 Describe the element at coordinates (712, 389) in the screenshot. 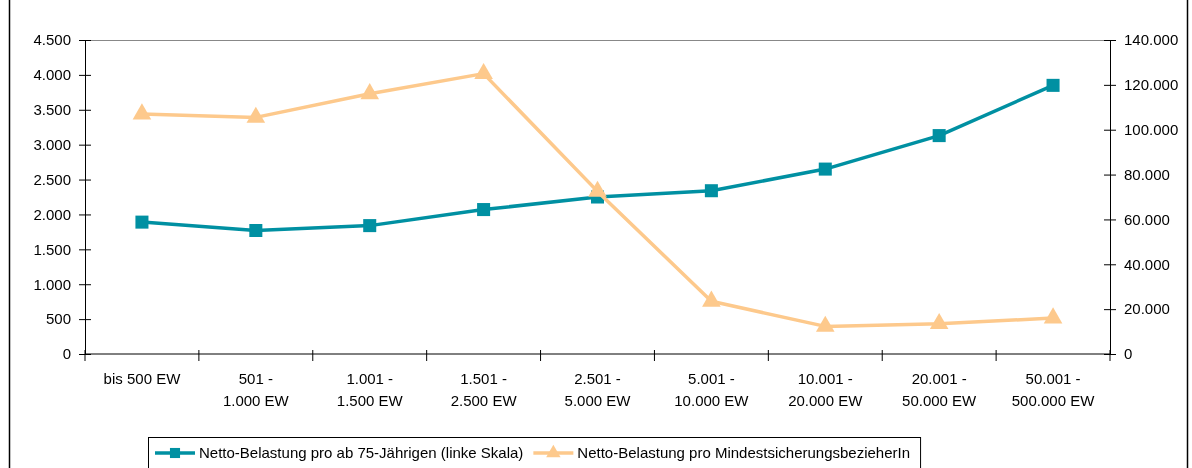

I see `x-tick-label: 5.001 - 10.000 EW` at that location.